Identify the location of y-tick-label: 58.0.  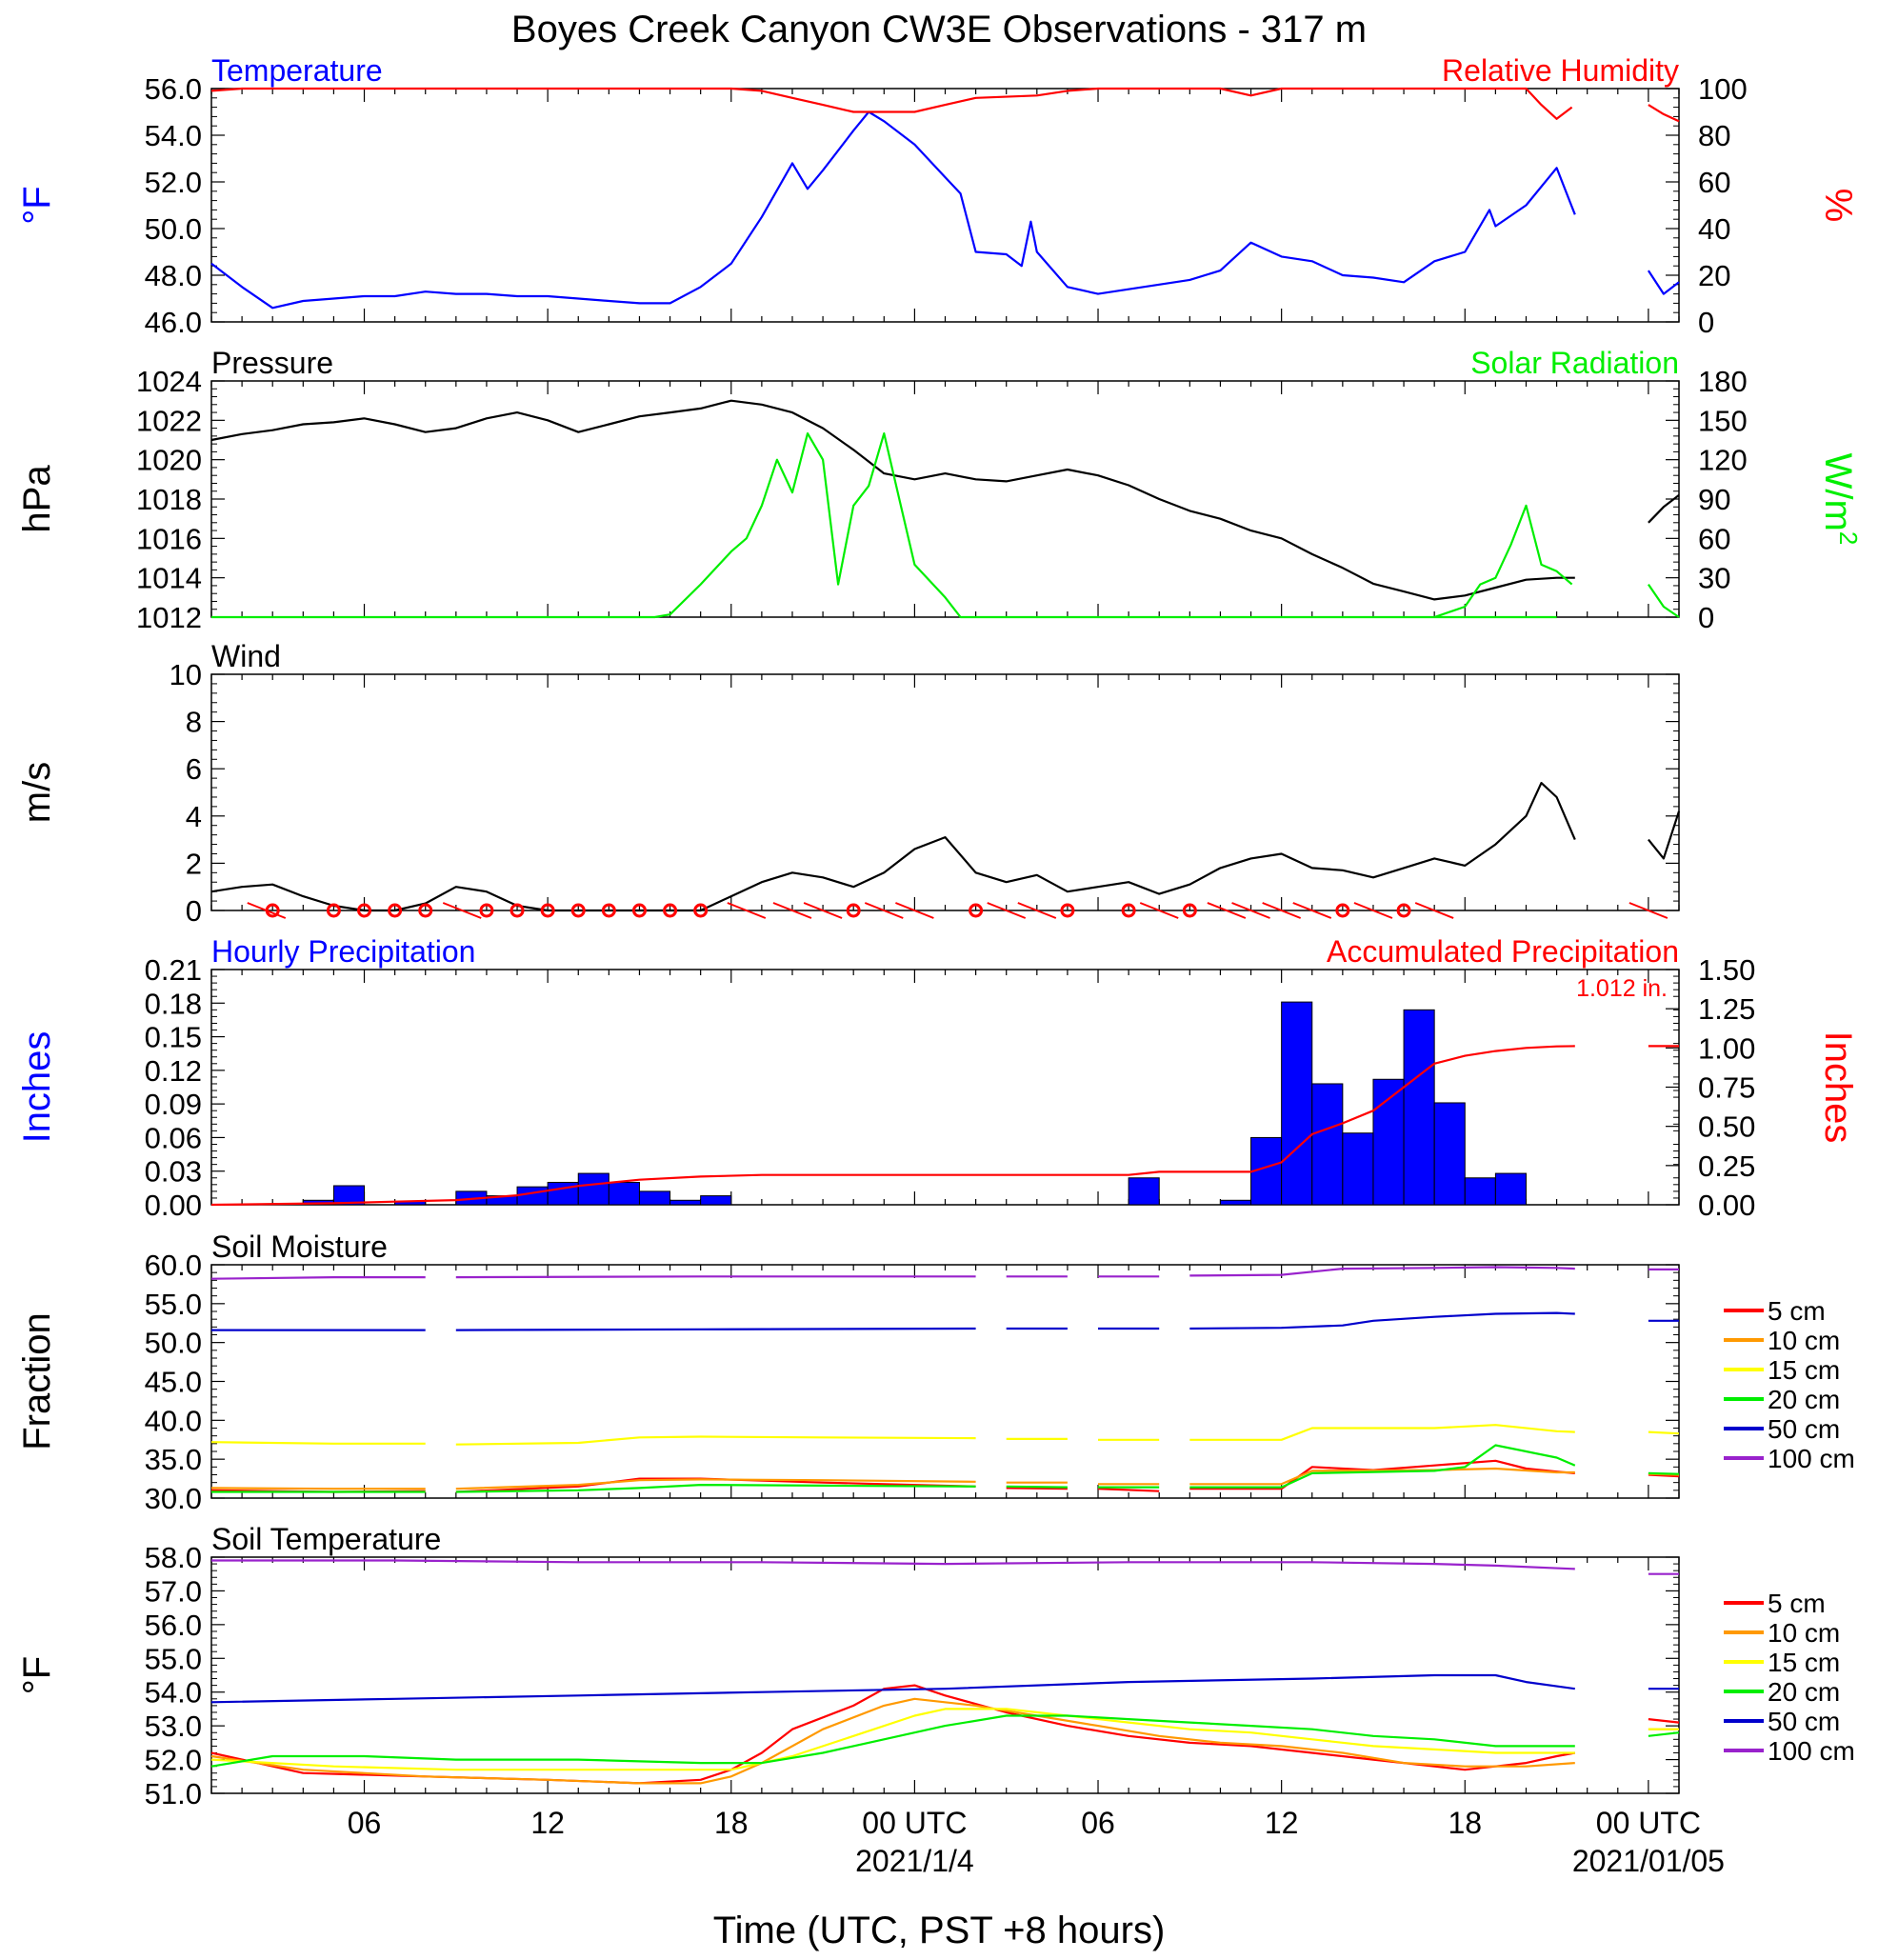
(173, 1557).